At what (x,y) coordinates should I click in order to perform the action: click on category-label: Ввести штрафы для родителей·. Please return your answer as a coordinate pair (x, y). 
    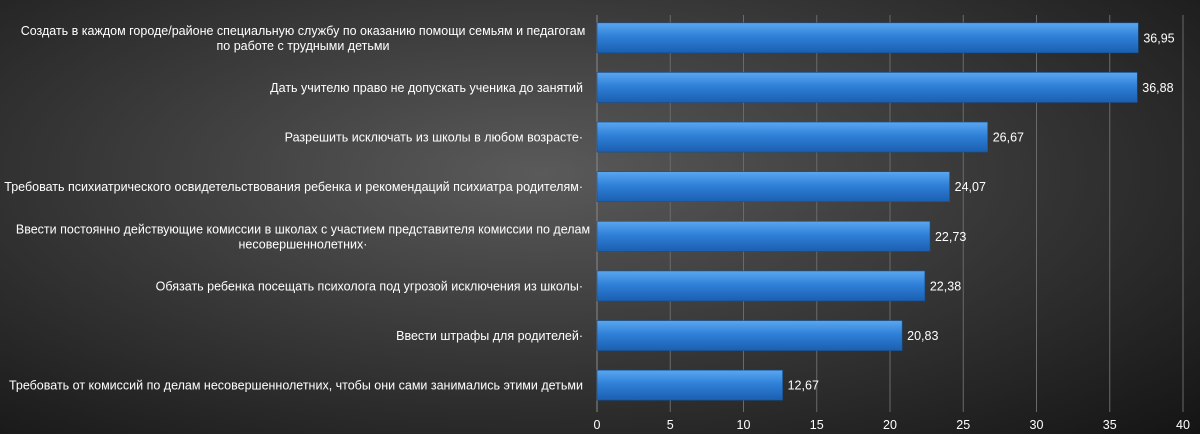
    Looking at the image, I should click on (489, 336).